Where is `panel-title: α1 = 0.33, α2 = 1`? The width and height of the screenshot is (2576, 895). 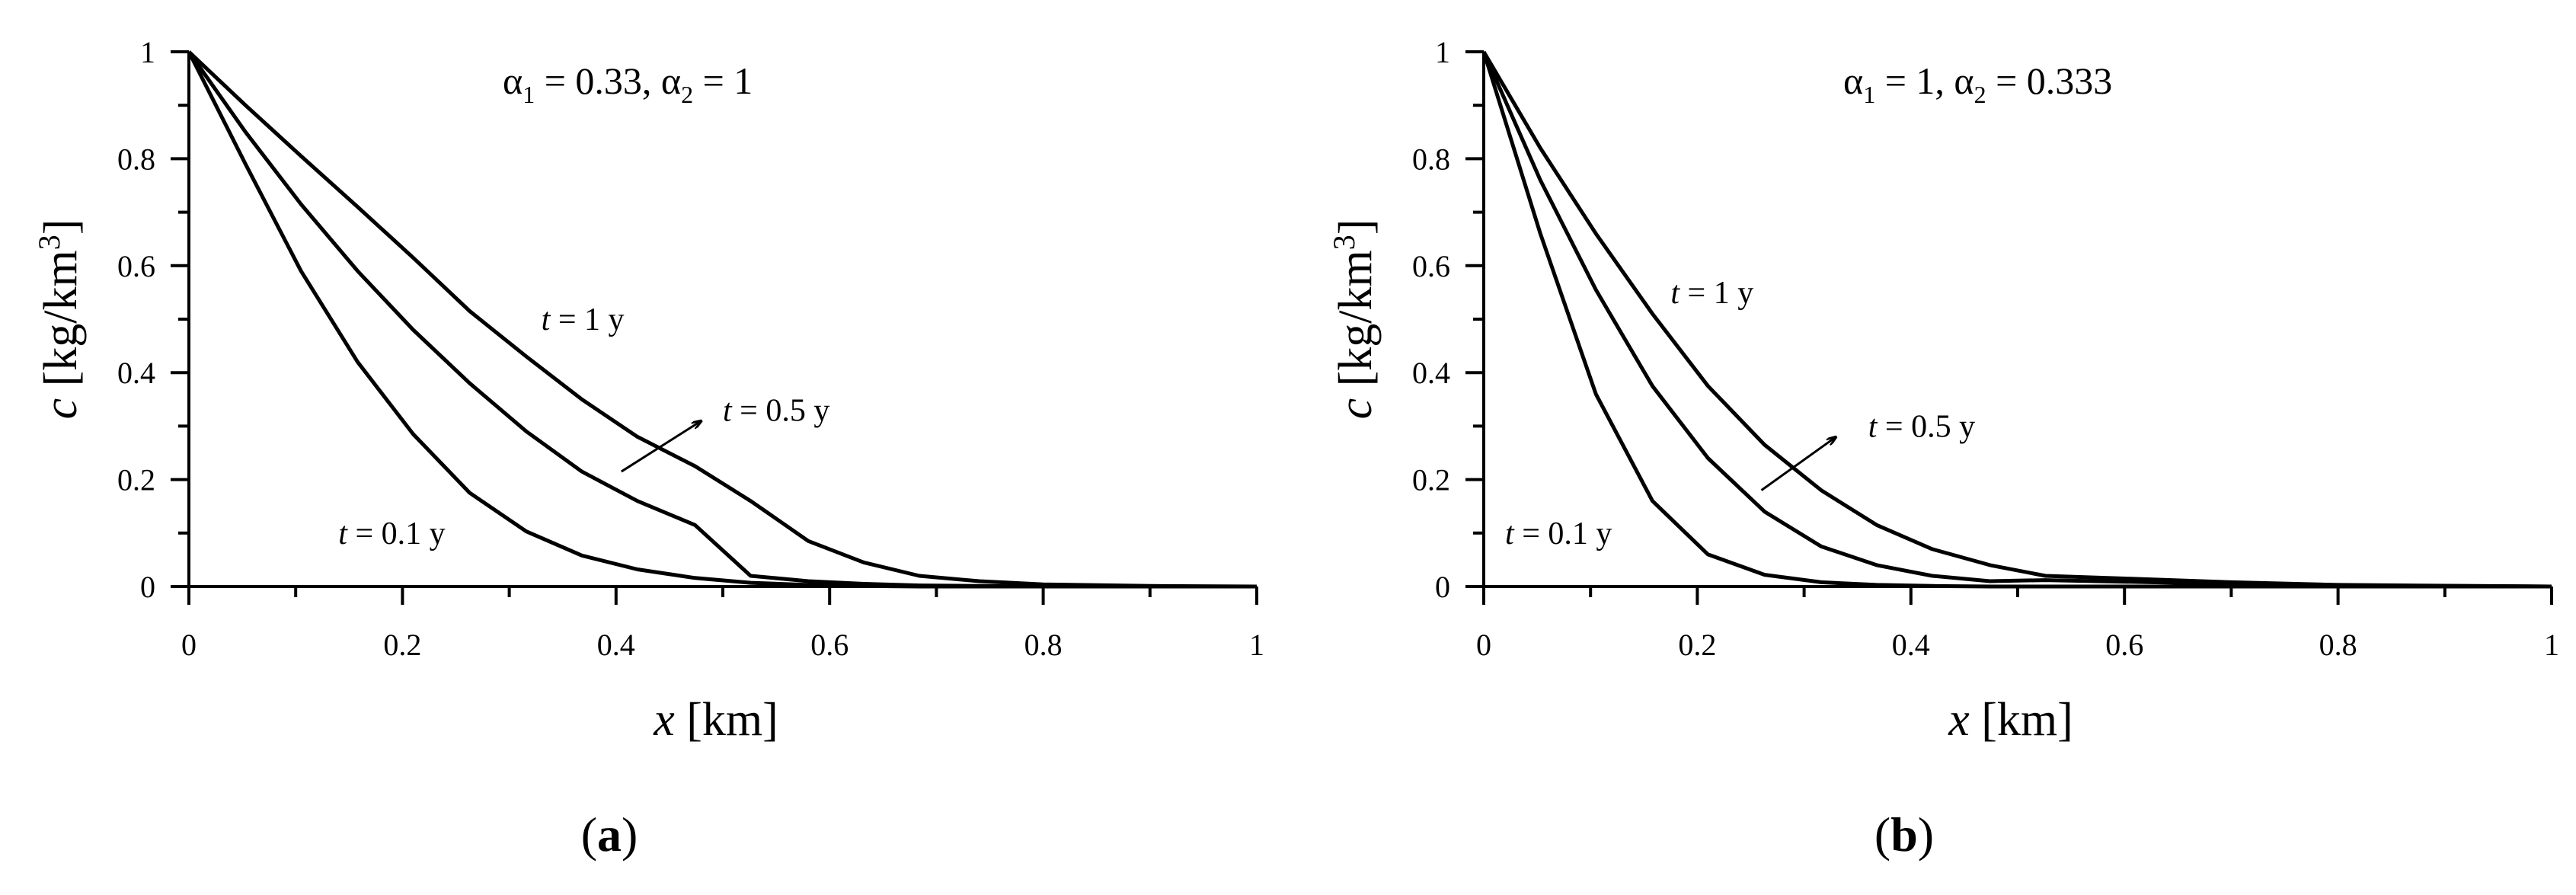
panel-title: α1 = 0.33, α2 = 1 is located at coordinates (628, 83).